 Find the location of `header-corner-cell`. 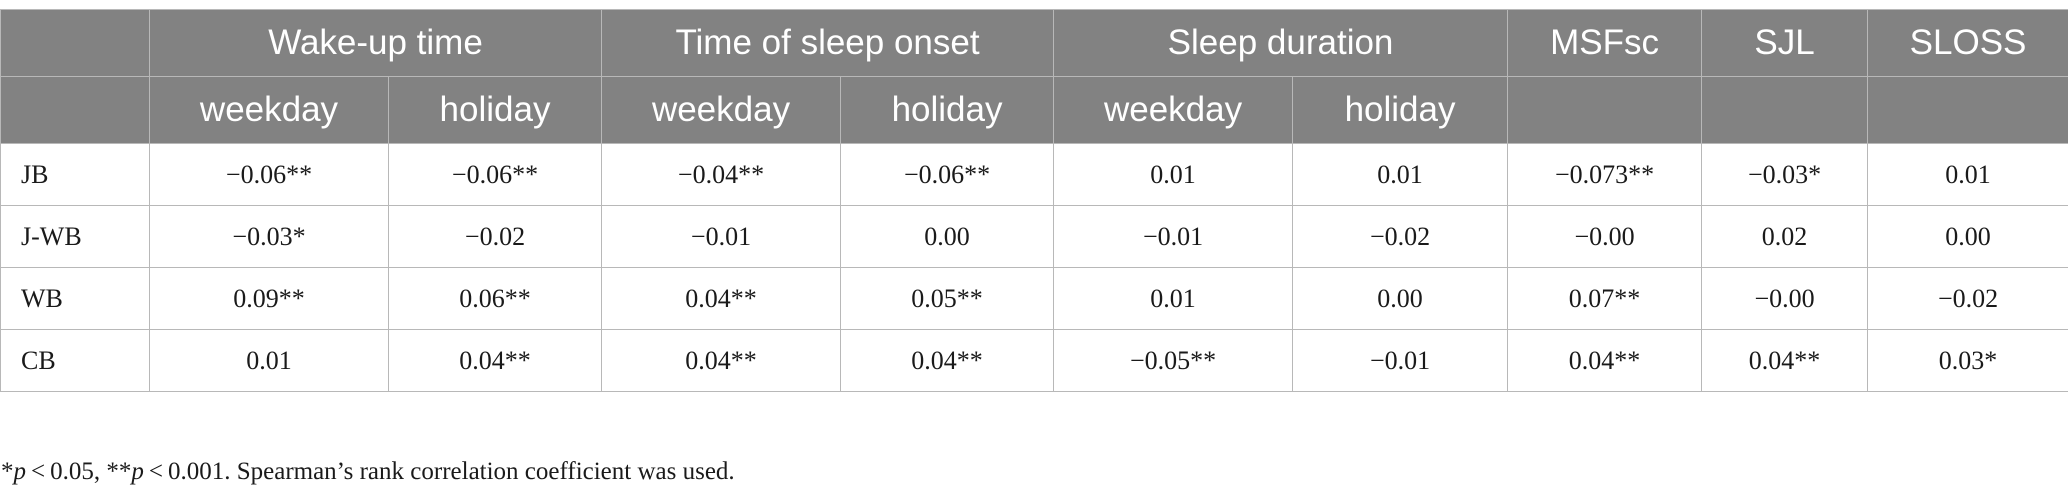

header-corner-cell is located at coordinates (75, 43).